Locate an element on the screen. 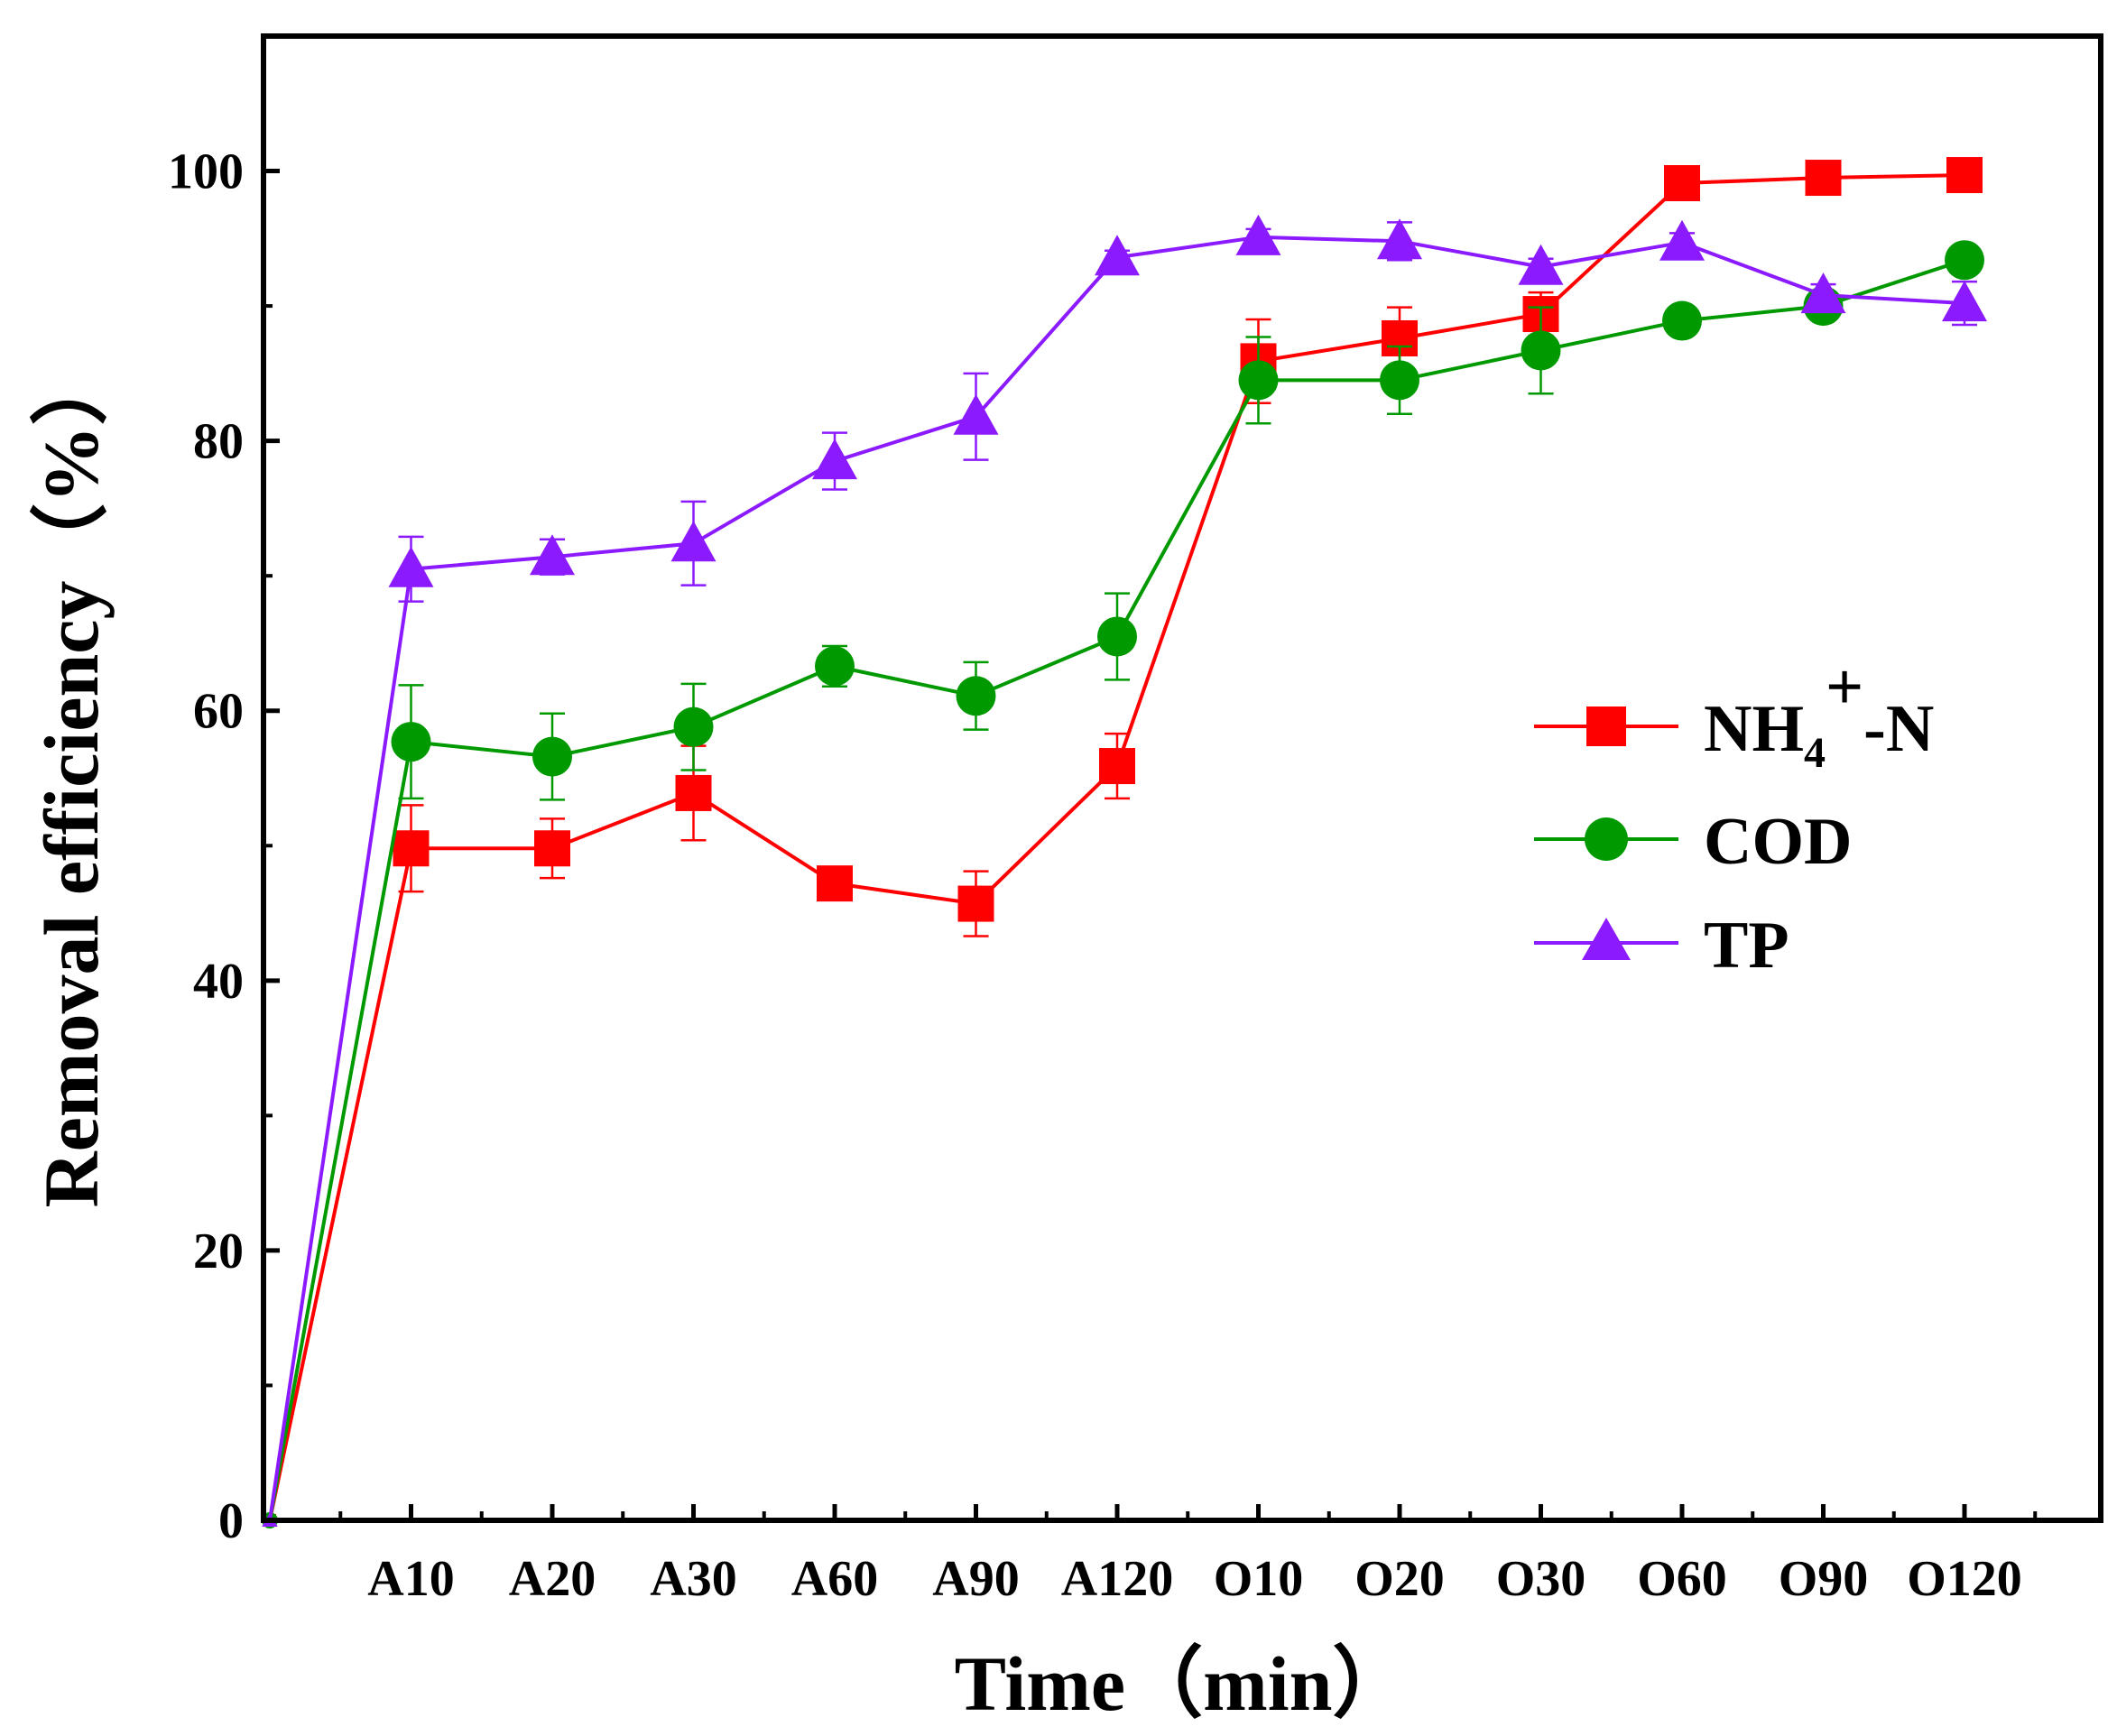 The width and height of the screenshot is (2117, 1736). x-tick-label: A10 is located at coordinates (410, 1579).